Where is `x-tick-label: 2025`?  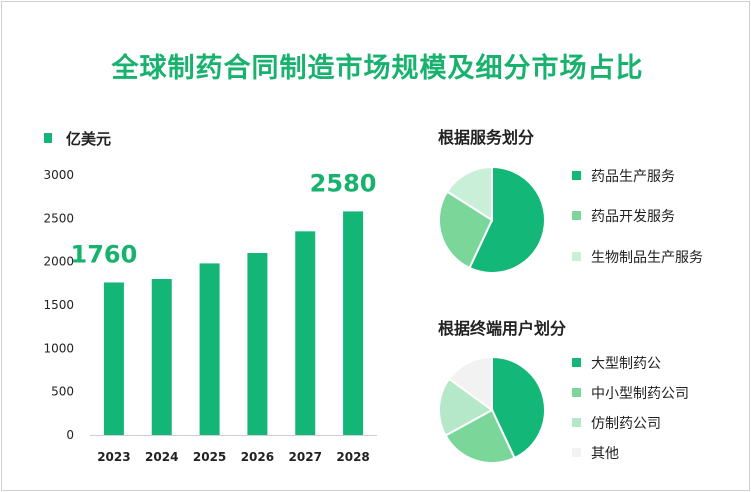 x-tick-label: 2025 is located at coordinates (209, 457).